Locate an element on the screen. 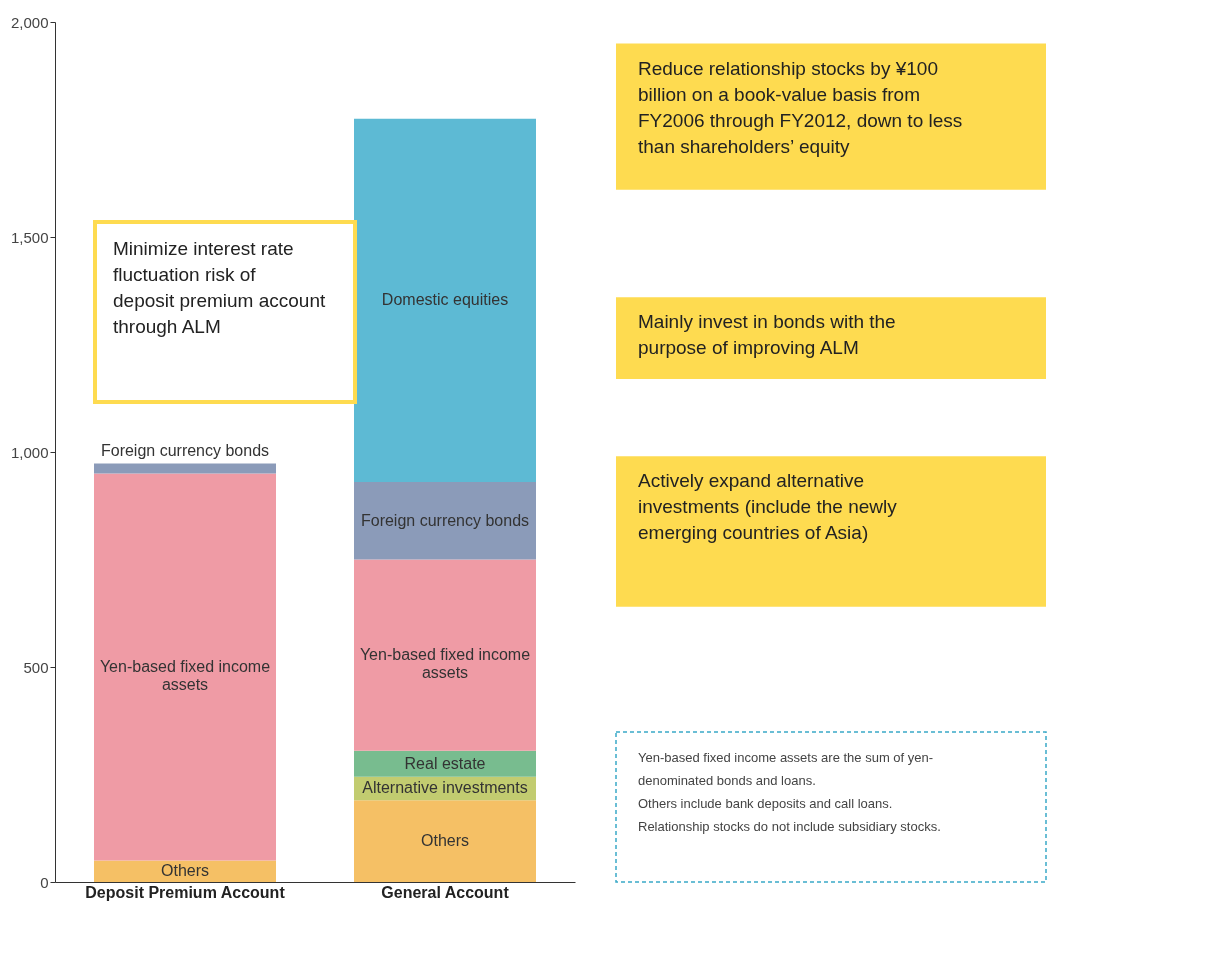  text: Relationship stocks do not include subsidiary stocks. is located at coordinates (789, 826).